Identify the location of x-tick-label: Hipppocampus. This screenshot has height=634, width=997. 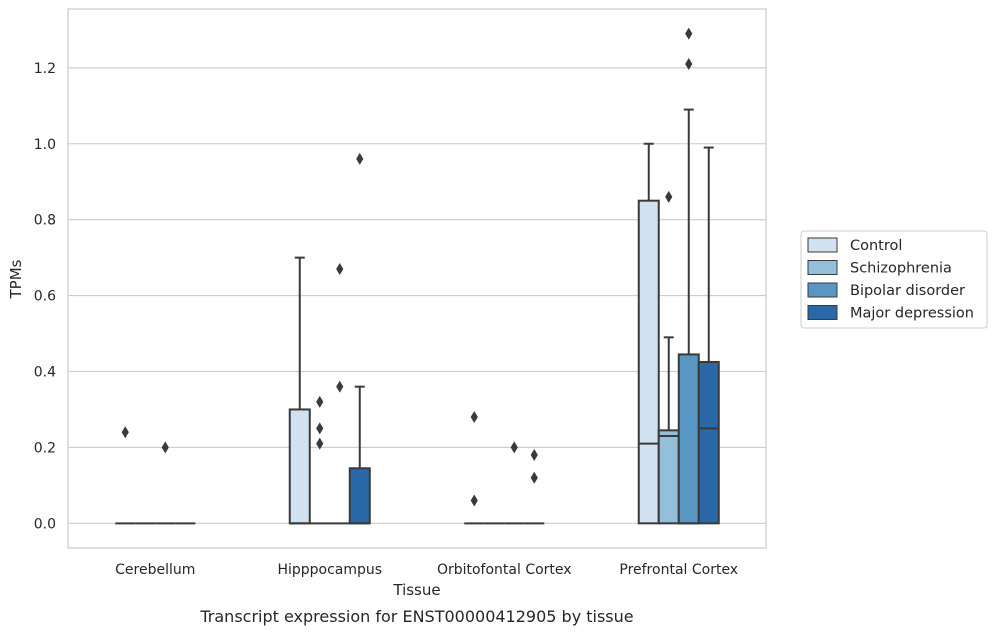
(329, 570).